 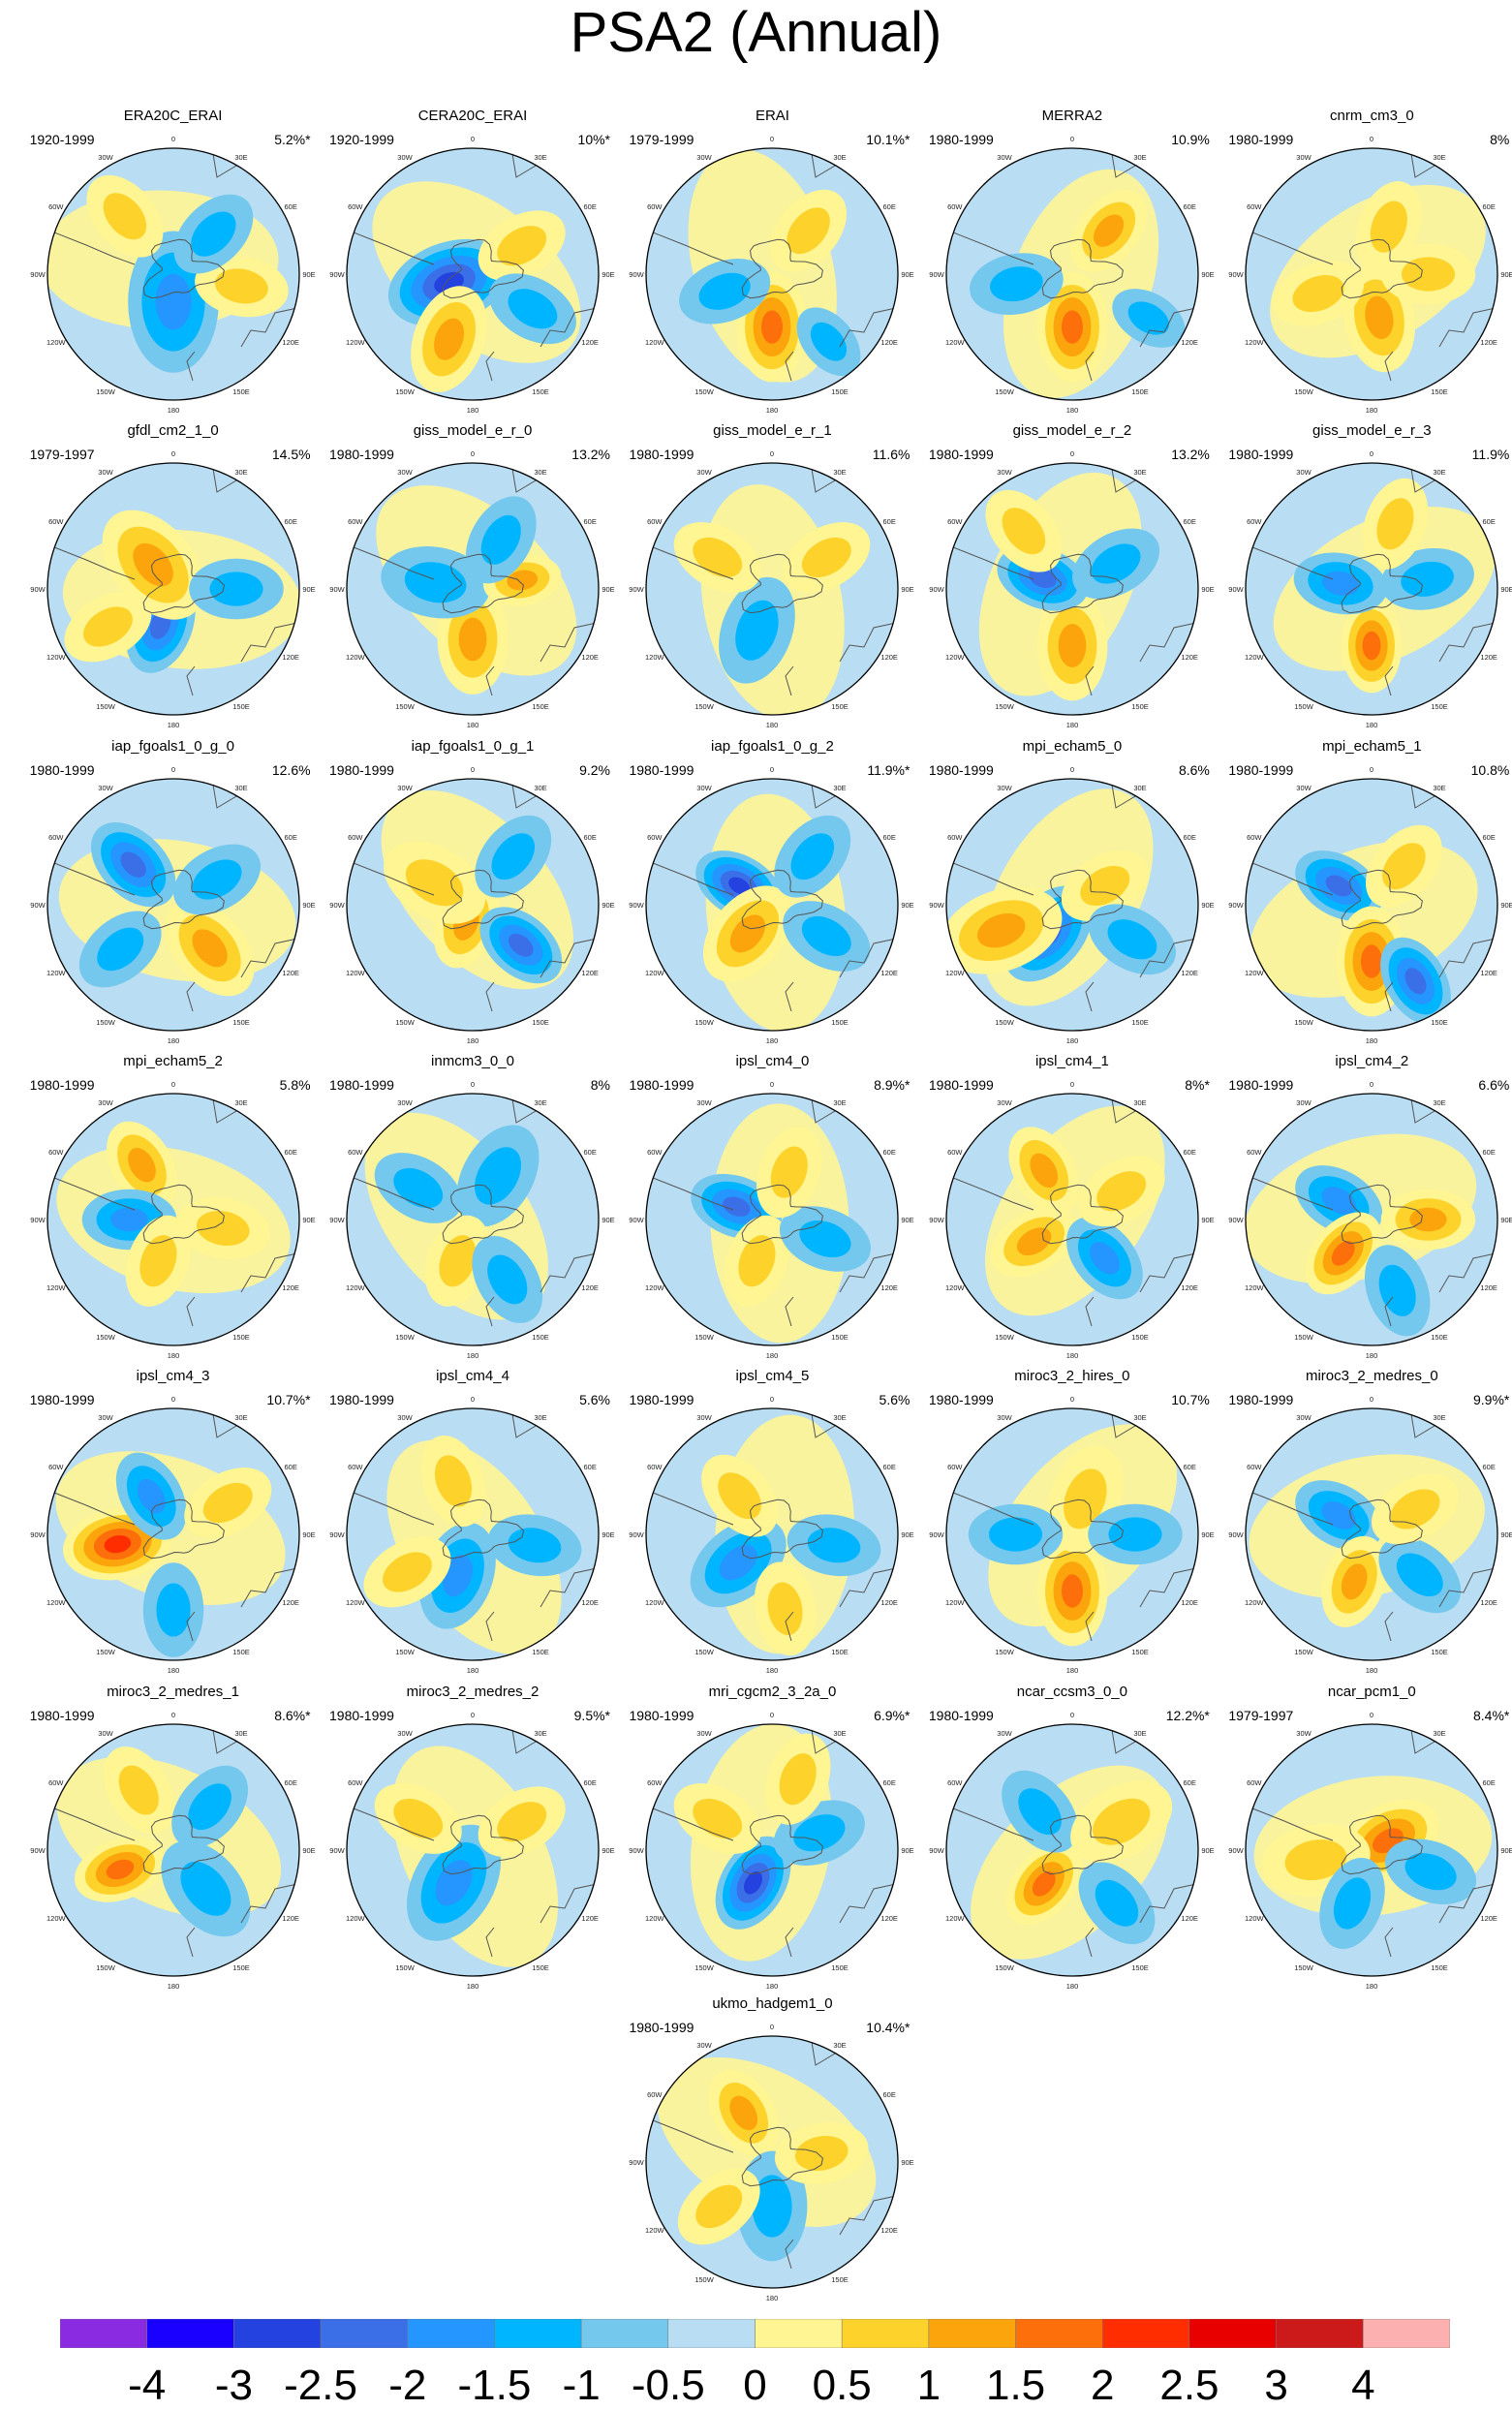 What do you see at coordinates (668, 2386) in the screenshot?
I see `colorbar-tick-label: -0.5` at bounding box center [668, 2386].